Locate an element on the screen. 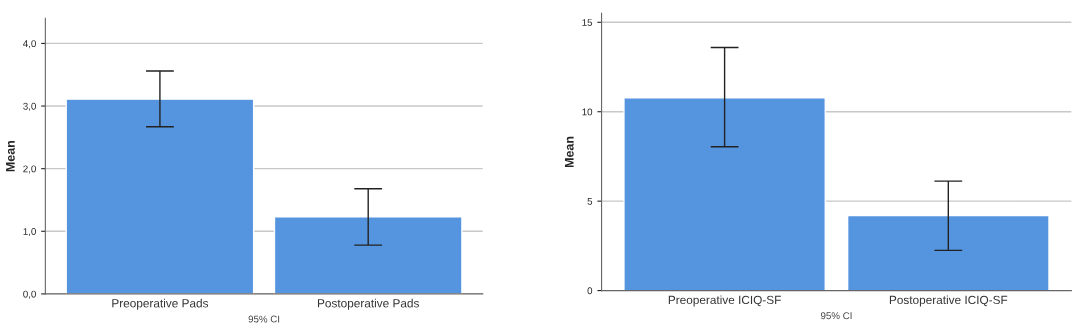 This screenshot has width=1080, height=334. y-tick-label: 1,0 is located at coordinates (29, 232).